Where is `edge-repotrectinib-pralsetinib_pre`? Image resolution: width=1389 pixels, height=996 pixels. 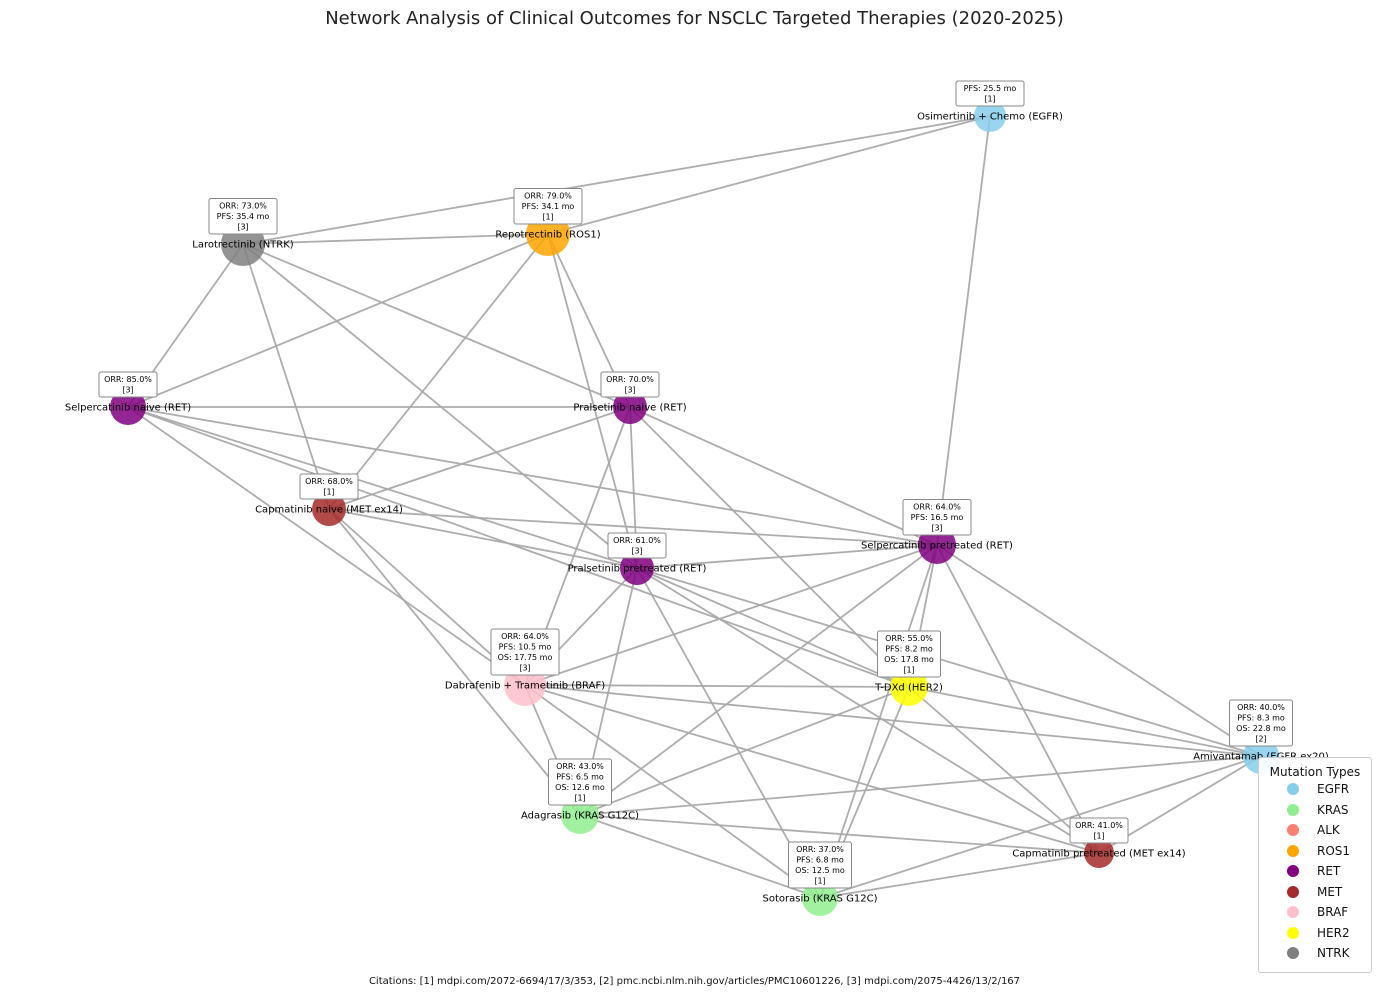 edge-repotrectinib-pralsetinib_pre is located at coordinates (592, 401).